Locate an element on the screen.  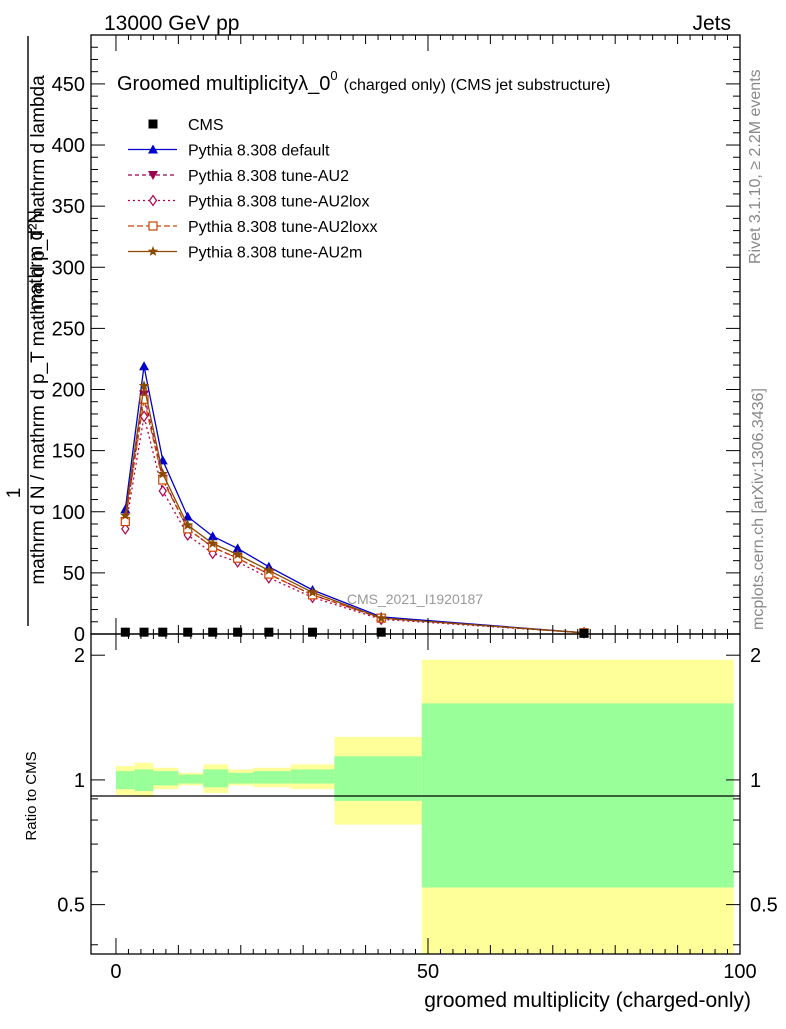
y-tick-label: 450 is located at coordinates (68, 85).